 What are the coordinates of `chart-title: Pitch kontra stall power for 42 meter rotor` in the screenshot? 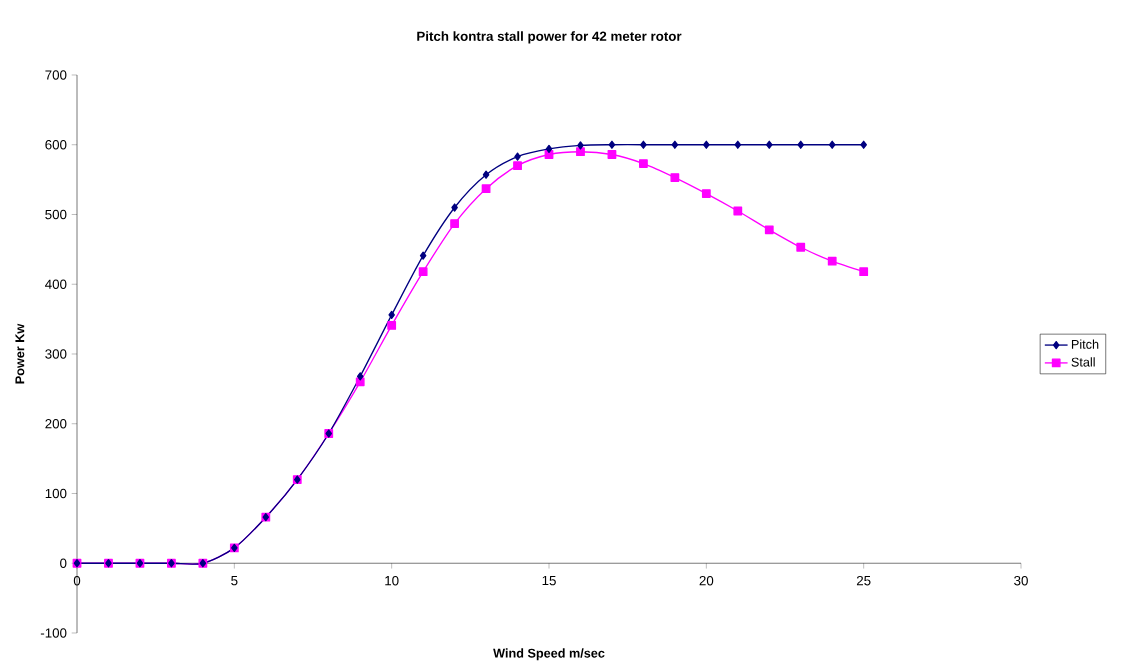 It's located at (549, 37).